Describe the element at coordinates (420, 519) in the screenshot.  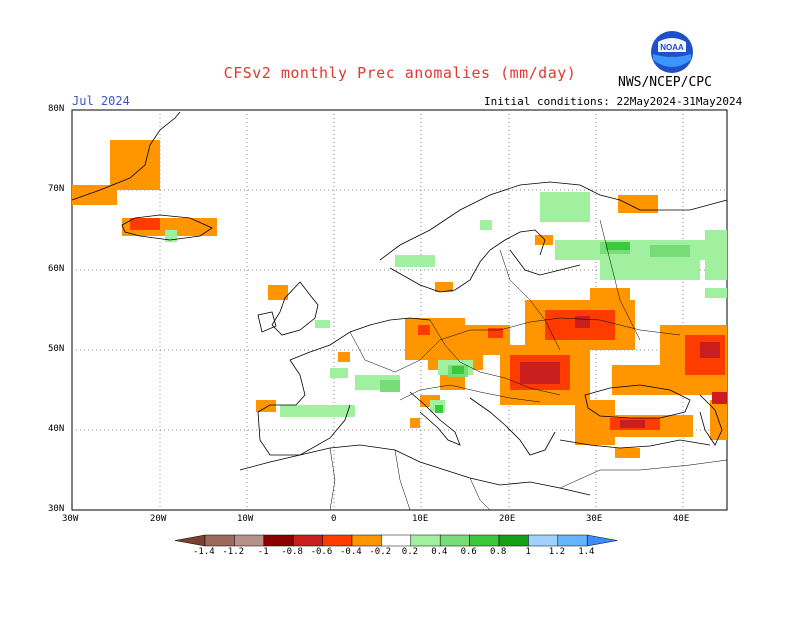
I see `lon-label: 10E` at that location.